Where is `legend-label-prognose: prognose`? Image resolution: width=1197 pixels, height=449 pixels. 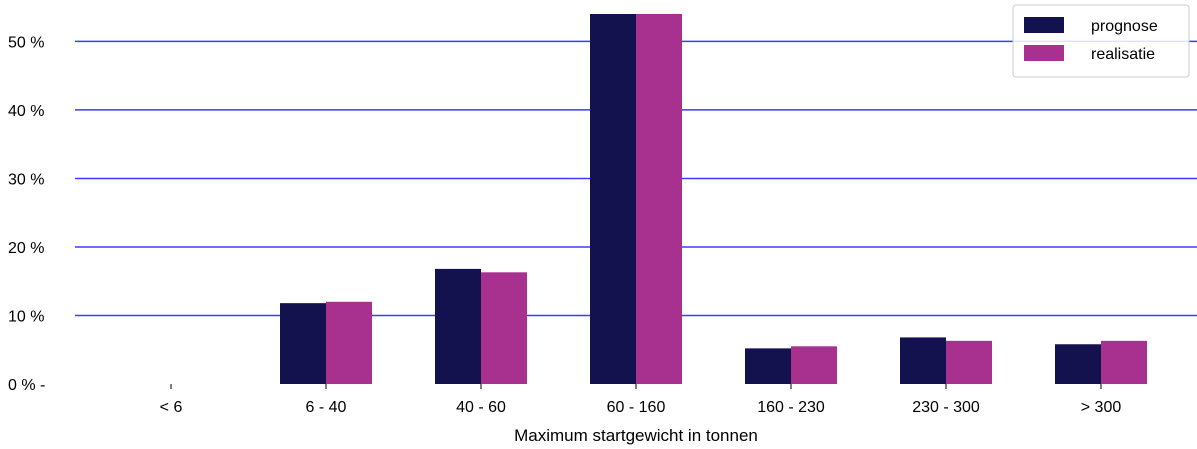
legend-label-prognose: prognose is located at coordinates (1124, 26).